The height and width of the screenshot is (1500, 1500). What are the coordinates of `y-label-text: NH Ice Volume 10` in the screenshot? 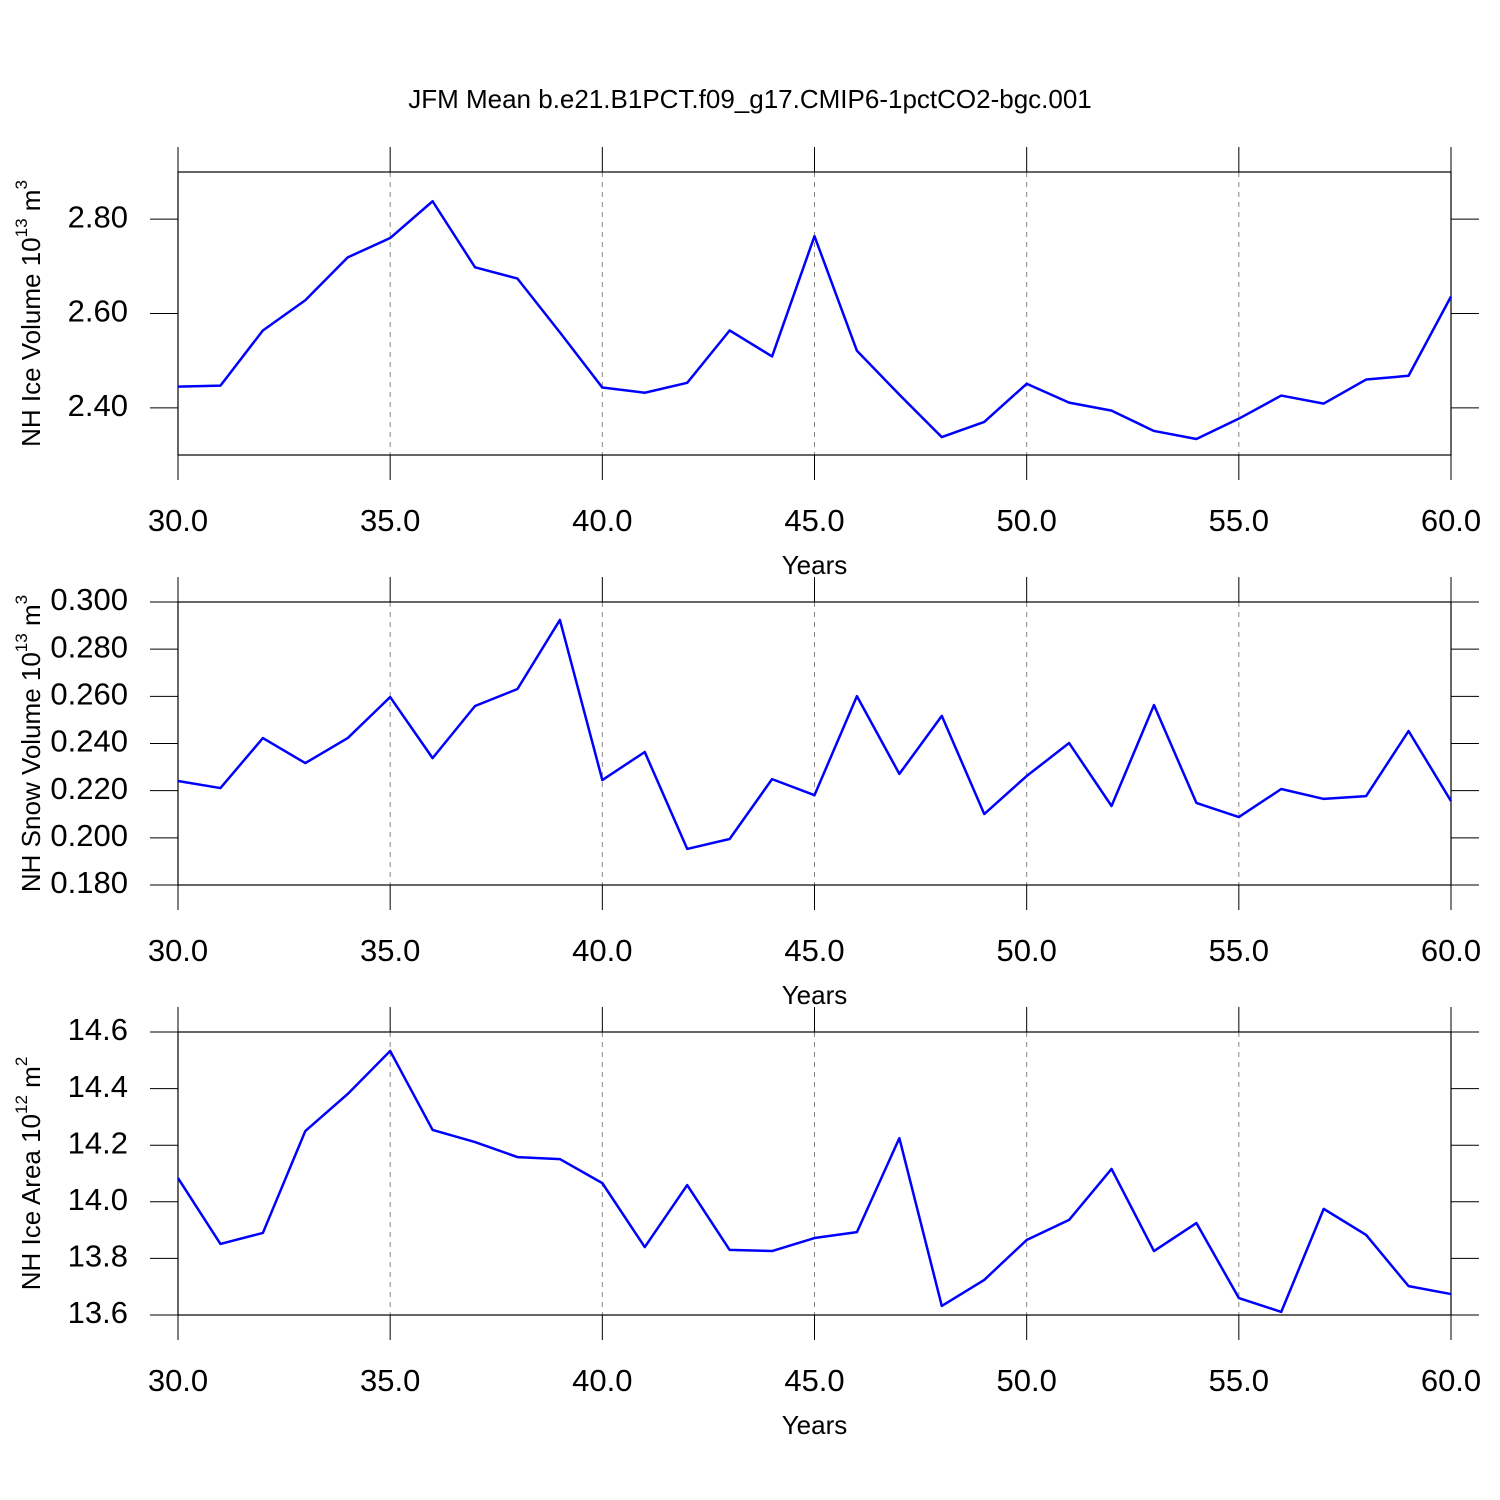 It's located at (31, 342).